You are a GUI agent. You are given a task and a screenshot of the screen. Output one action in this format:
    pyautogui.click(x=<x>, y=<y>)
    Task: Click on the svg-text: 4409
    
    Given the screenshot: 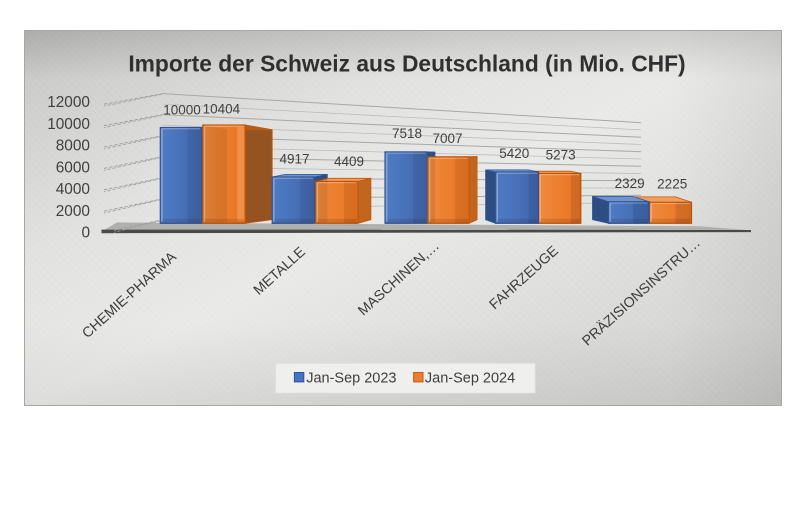 What is the action you would take?
    pyautogui.click(x=349, y=161)
    